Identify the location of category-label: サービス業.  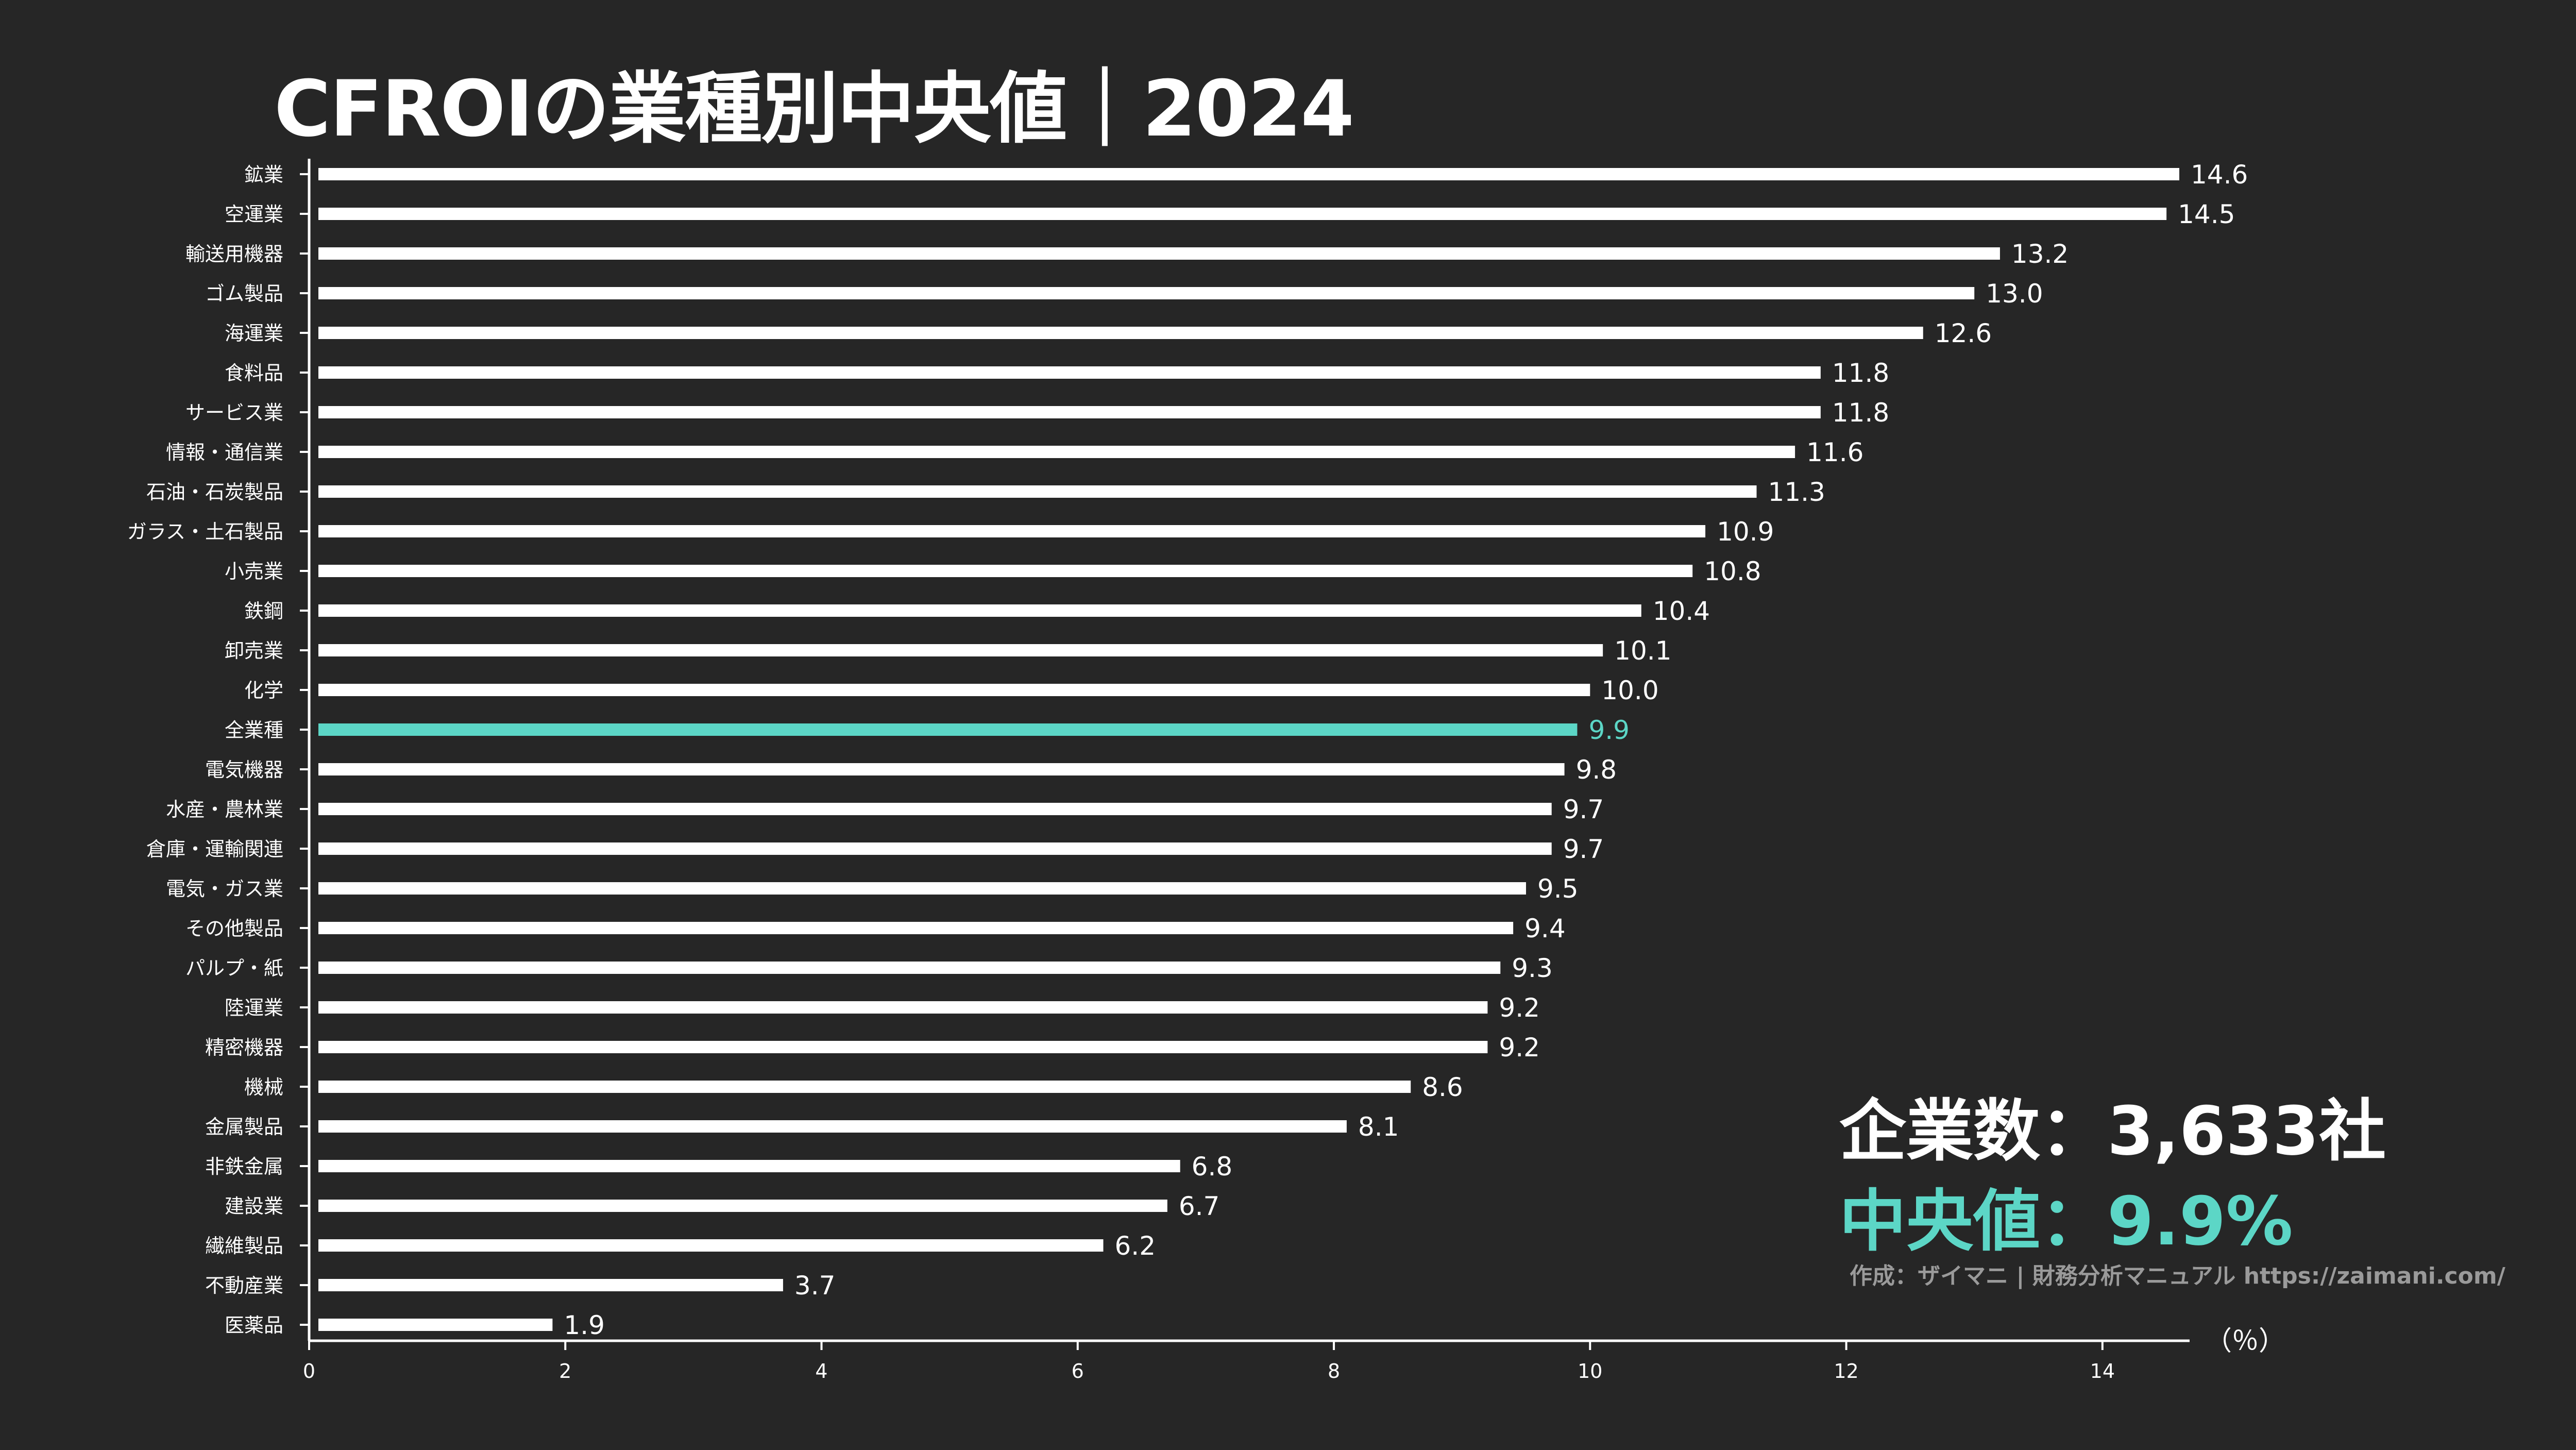
(234, 413).